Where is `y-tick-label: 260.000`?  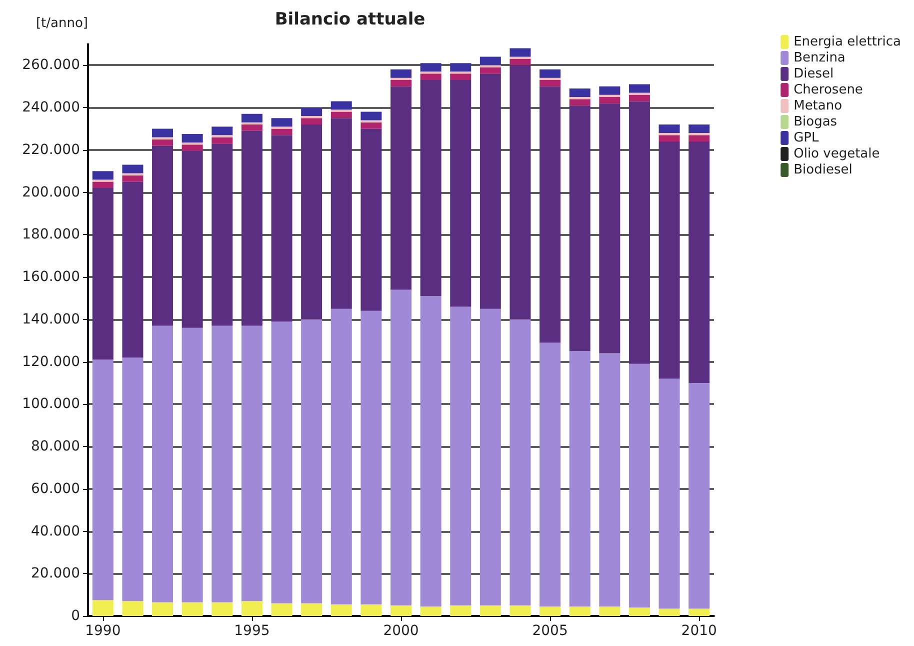
y-tick-label: 260.000 is located at coordinates (51, 65).